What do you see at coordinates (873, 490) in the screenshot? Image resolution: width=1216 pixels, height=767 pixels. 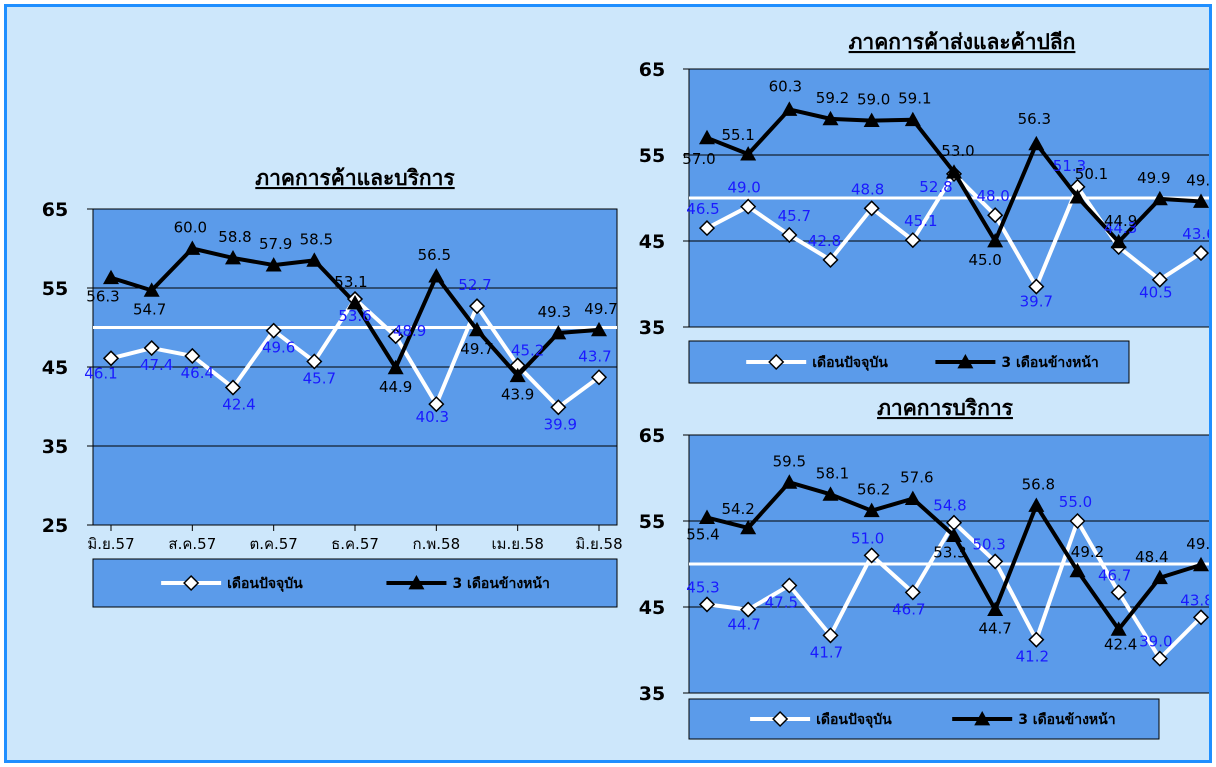 I see `chart-2-label-future: 56.2` at bounding box center [873, 490].